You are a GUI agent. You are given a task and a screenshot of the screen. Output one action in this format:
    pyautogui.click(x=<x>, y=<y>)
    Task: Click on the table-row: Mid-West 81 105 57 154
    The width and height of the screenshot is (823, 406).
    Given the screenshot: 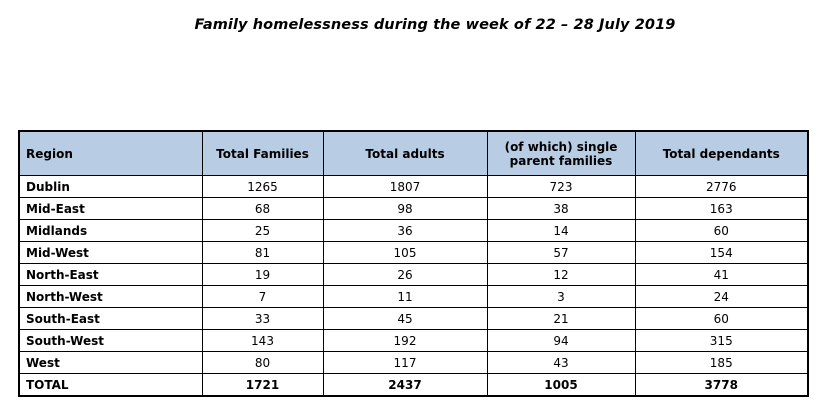 What is the action you would take?
    pyautogui.click(x=413, y=252)
    